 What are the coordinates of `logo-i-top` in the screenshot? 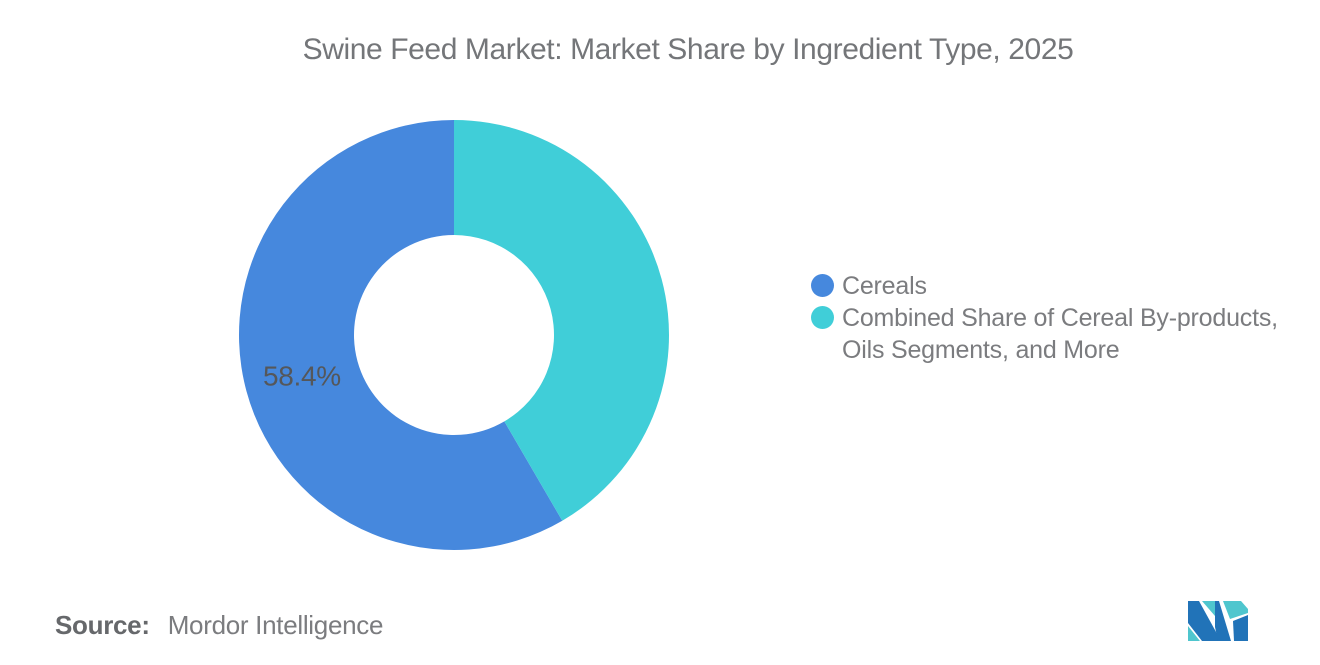 It's located at (1235, 610).